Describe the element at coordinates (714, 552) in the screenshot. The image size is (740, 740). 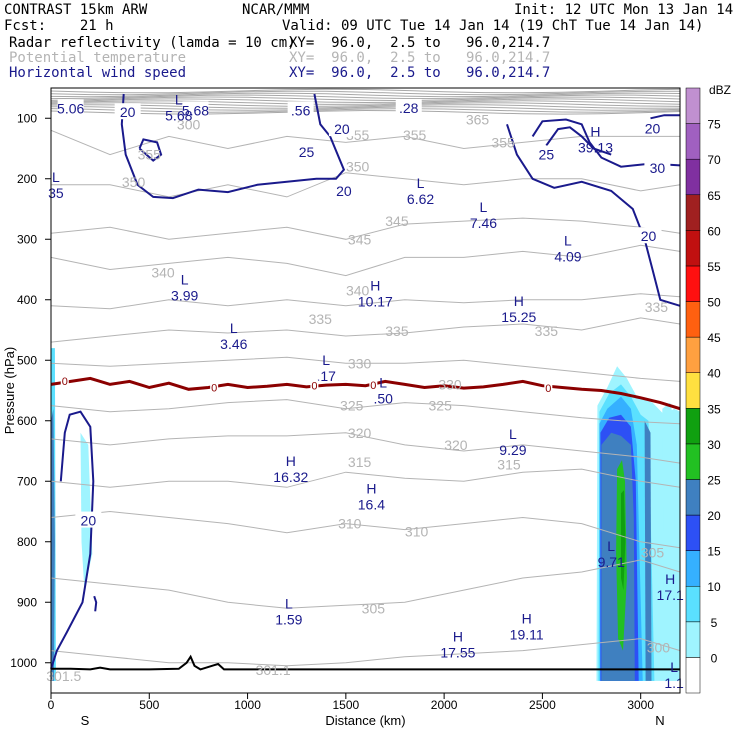
I see `colorbar-label-3: 15` at that location.